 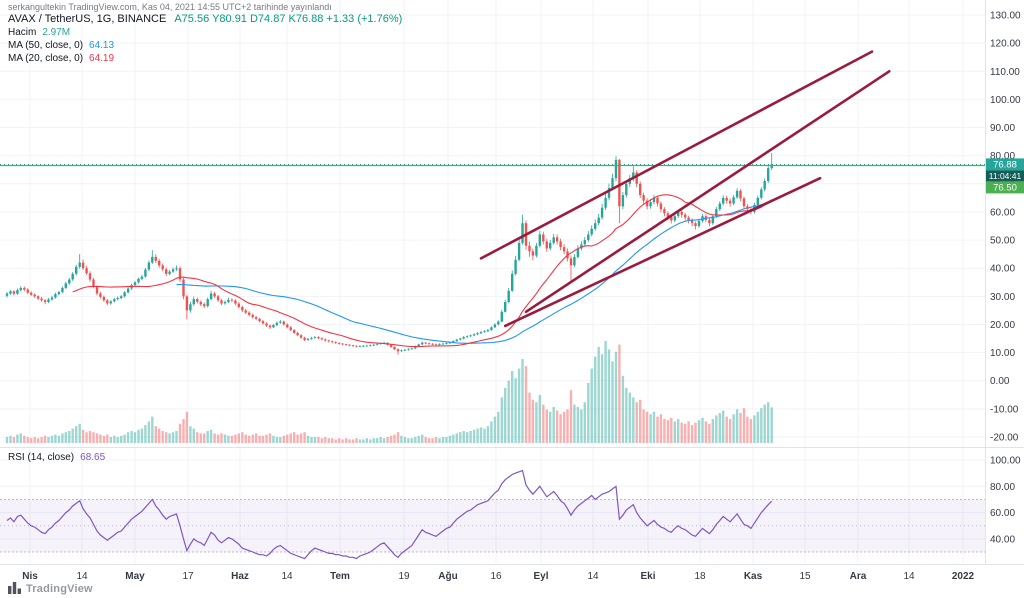 I want to click on rsi-value: 68.65, so click(x=93, y=457).